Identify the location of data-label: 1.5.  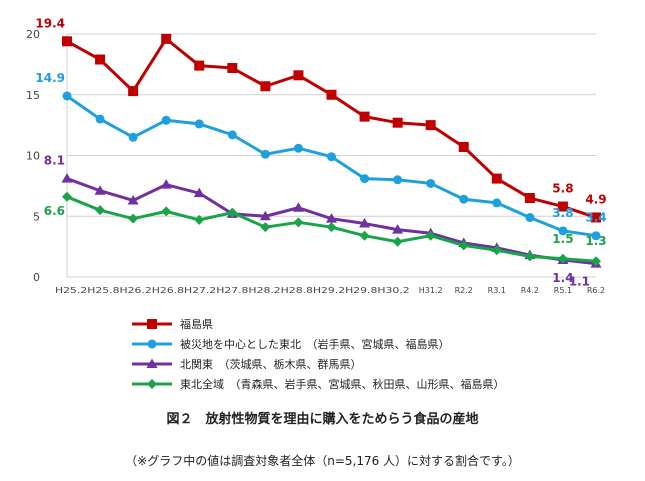
(562, 239).